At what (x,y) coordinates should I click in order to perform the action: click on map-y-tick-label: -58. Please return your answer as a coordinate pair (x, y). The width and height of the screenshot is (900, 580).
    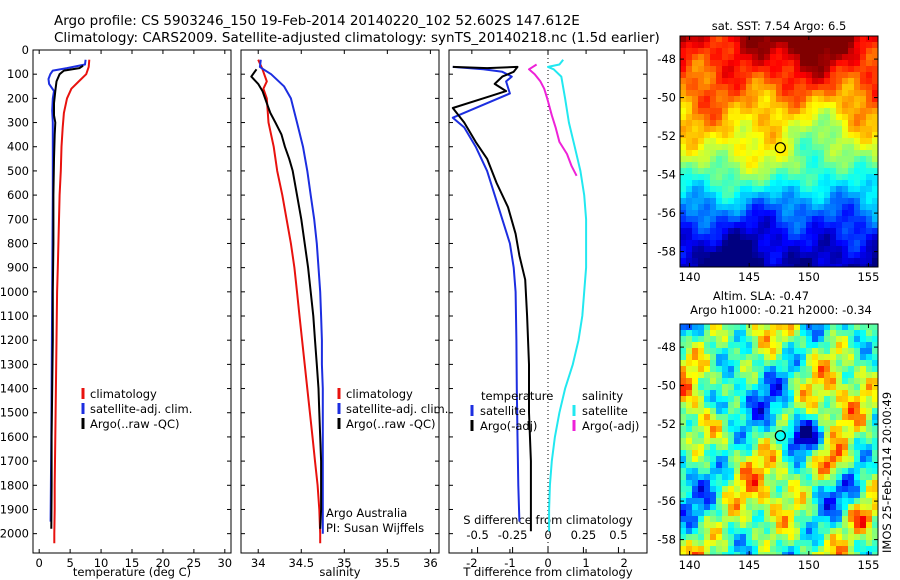
    Looking at the image, I should click on (666, 252).